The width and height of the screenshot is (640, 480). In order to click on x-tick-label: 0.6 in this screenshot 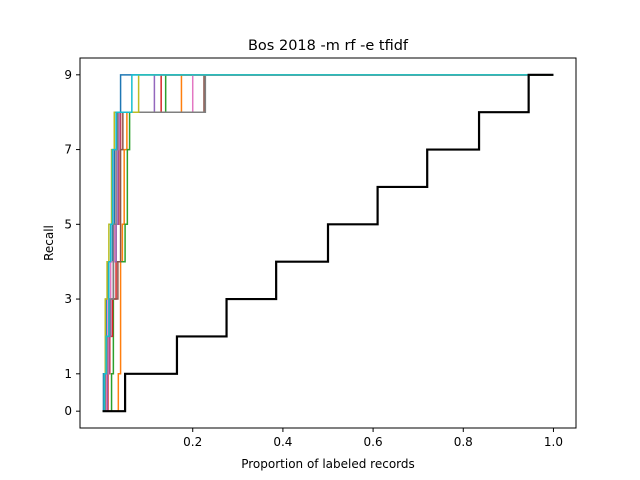, I will do `click(373, 442)`.